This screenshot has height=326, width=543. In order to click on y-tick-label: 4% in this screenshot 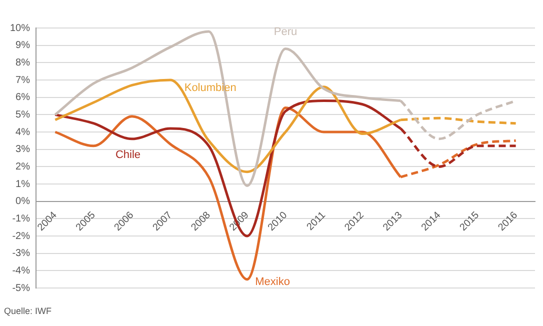, I will do `click(23, 132)`.